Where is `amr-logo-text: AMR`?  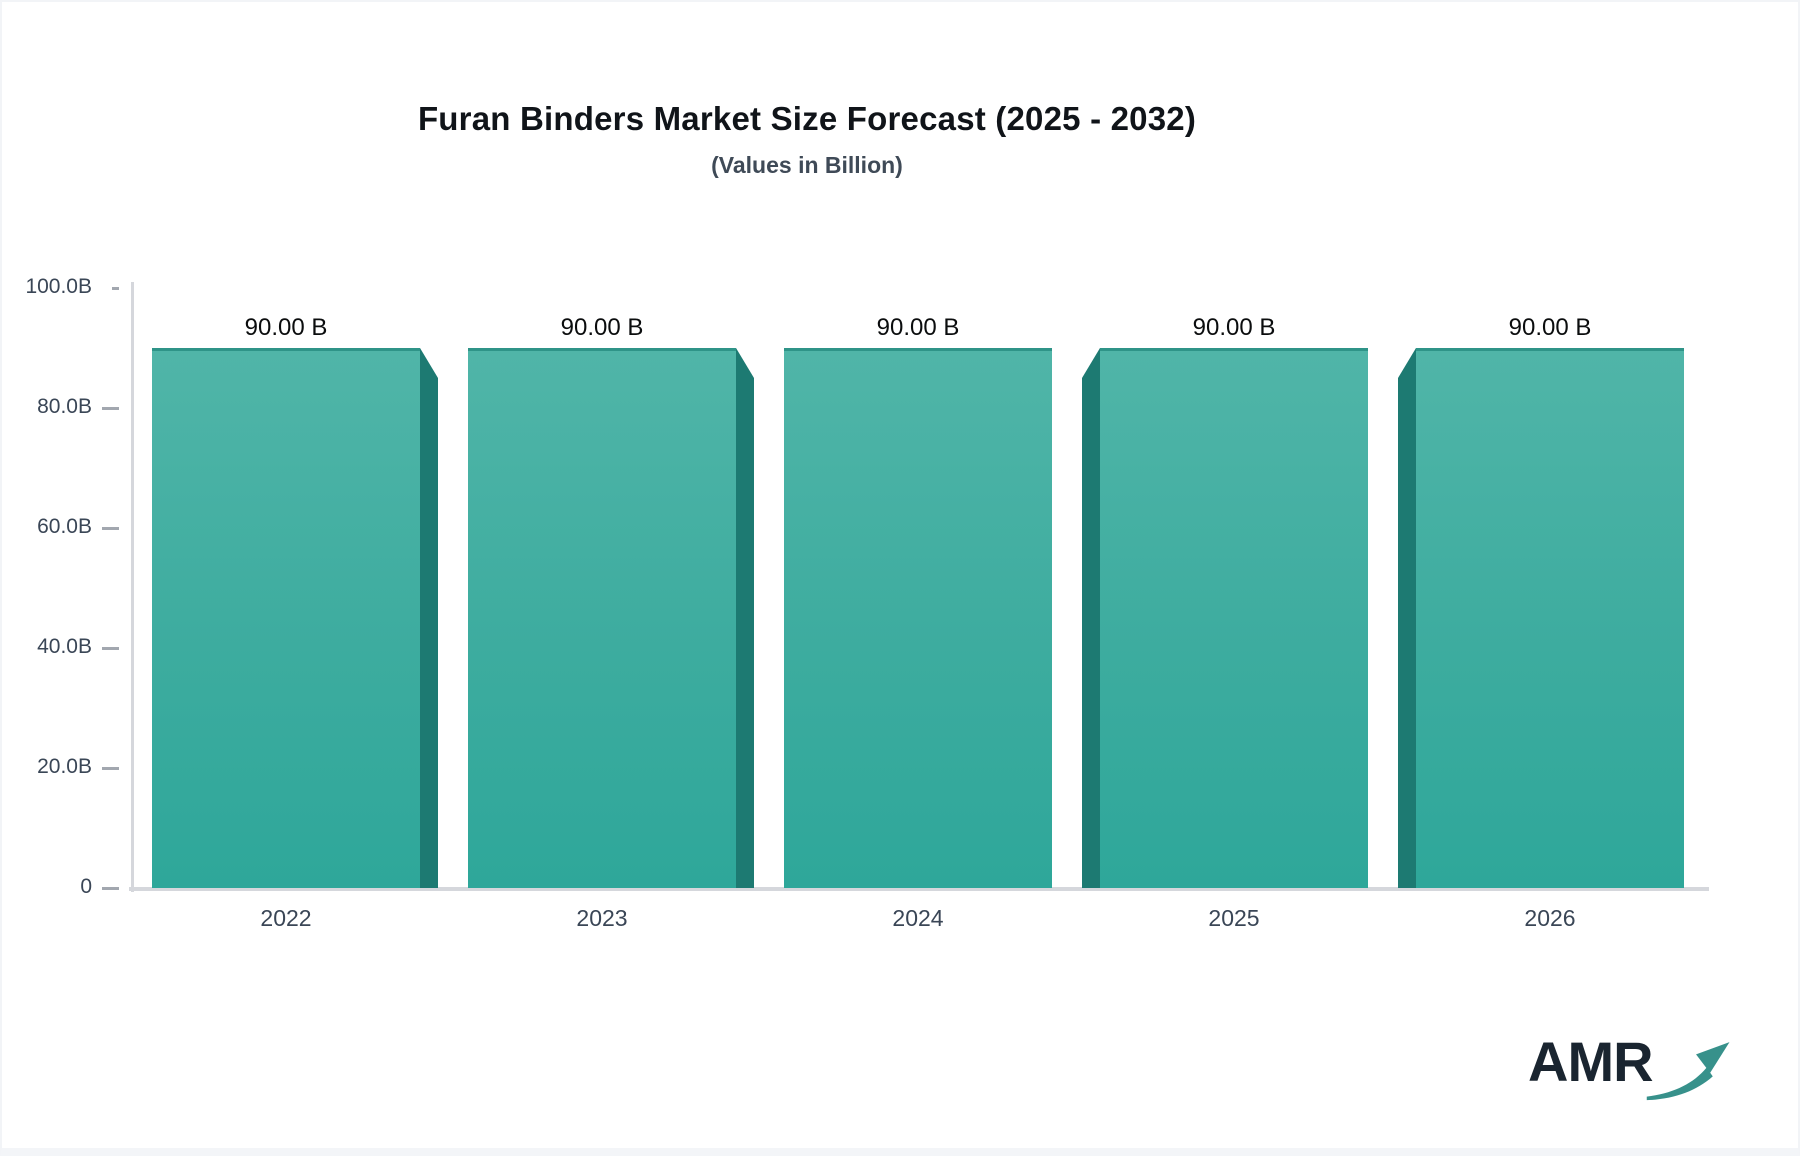
amr-logo-text: AMR is located at coordinates (1591, 1061).